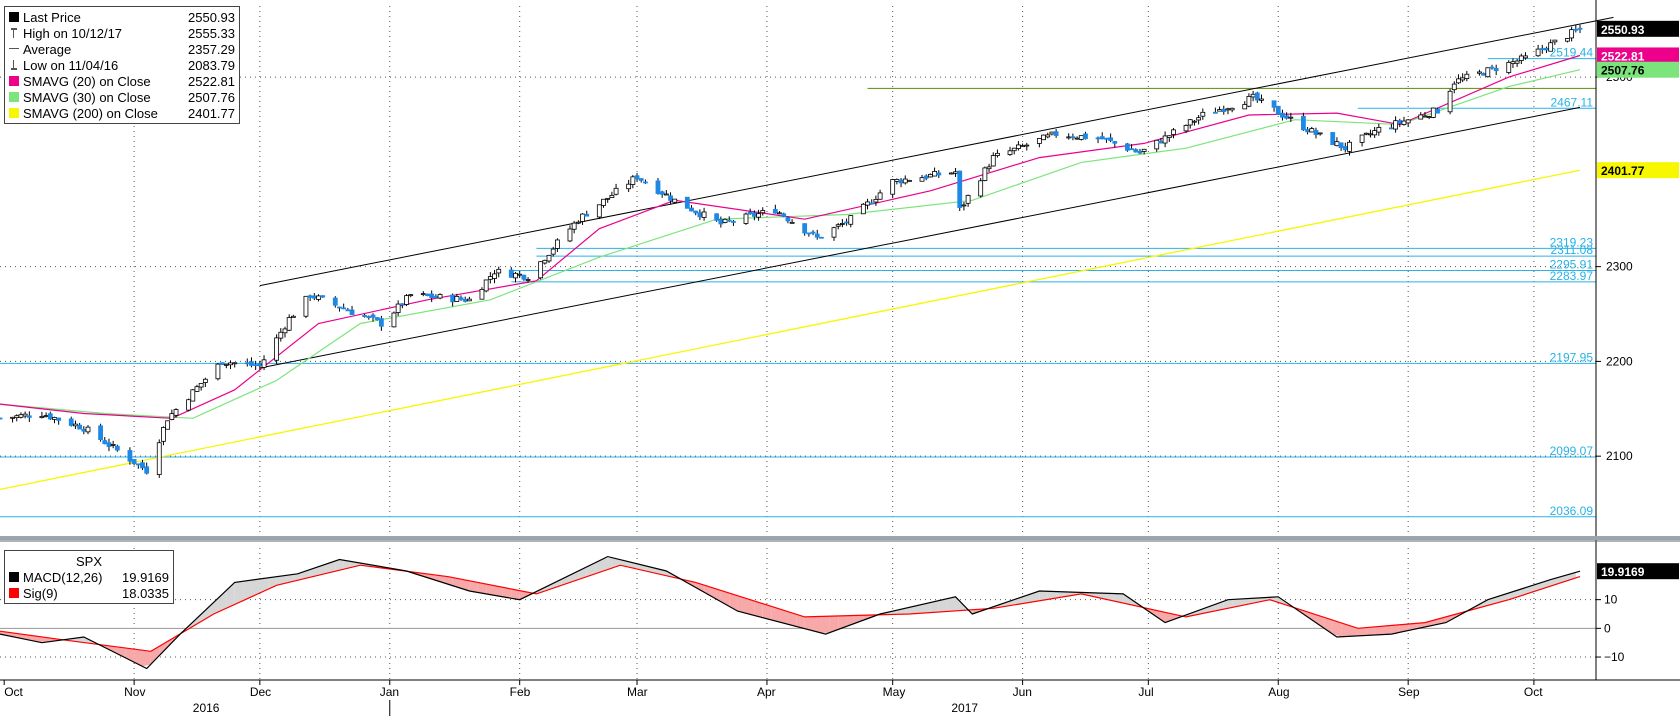  I want to click on legend-value: 2522.81, so click(211, 81).